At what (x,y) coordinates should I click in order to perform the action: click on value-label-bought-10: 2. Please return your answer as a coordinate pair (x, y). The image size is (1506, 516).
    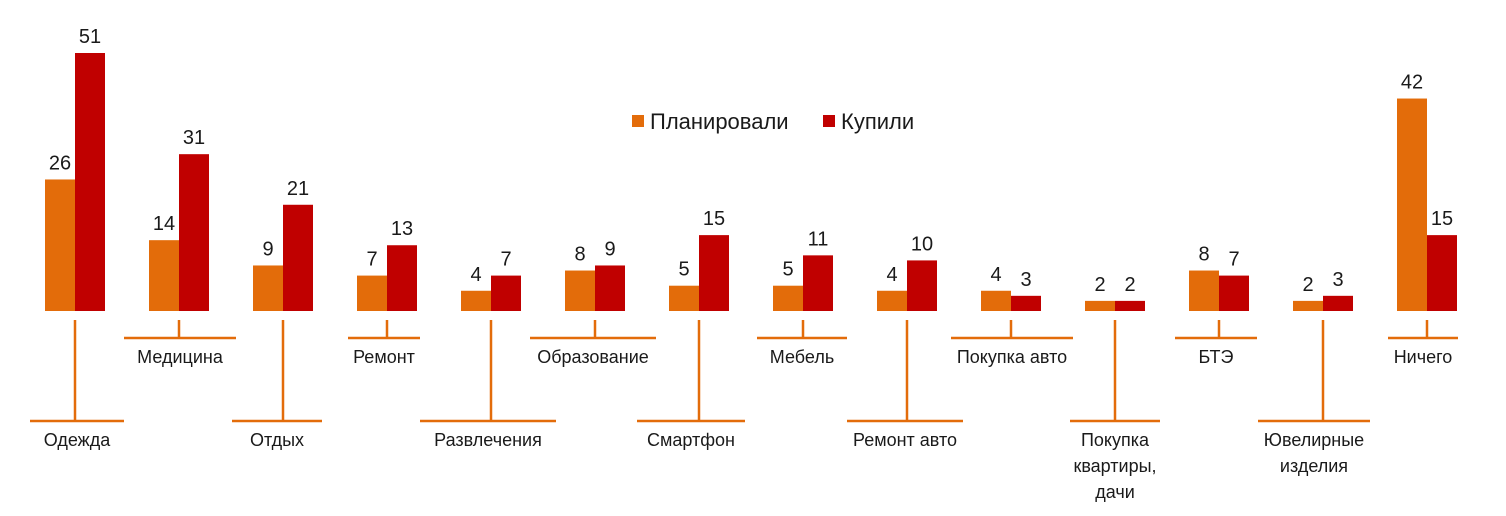
    Looking at the image, I should click on (1129, 285).